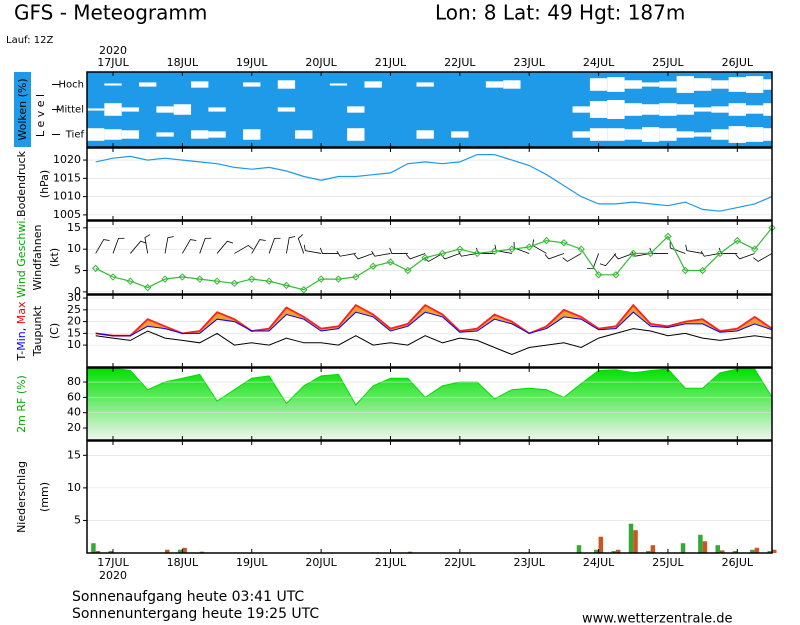 The height and width of the screenshot is (625, 800). Describe the element at coordinates (530, 562) in the screenshot. I see `x-tick-label: 23JUL` at that location.